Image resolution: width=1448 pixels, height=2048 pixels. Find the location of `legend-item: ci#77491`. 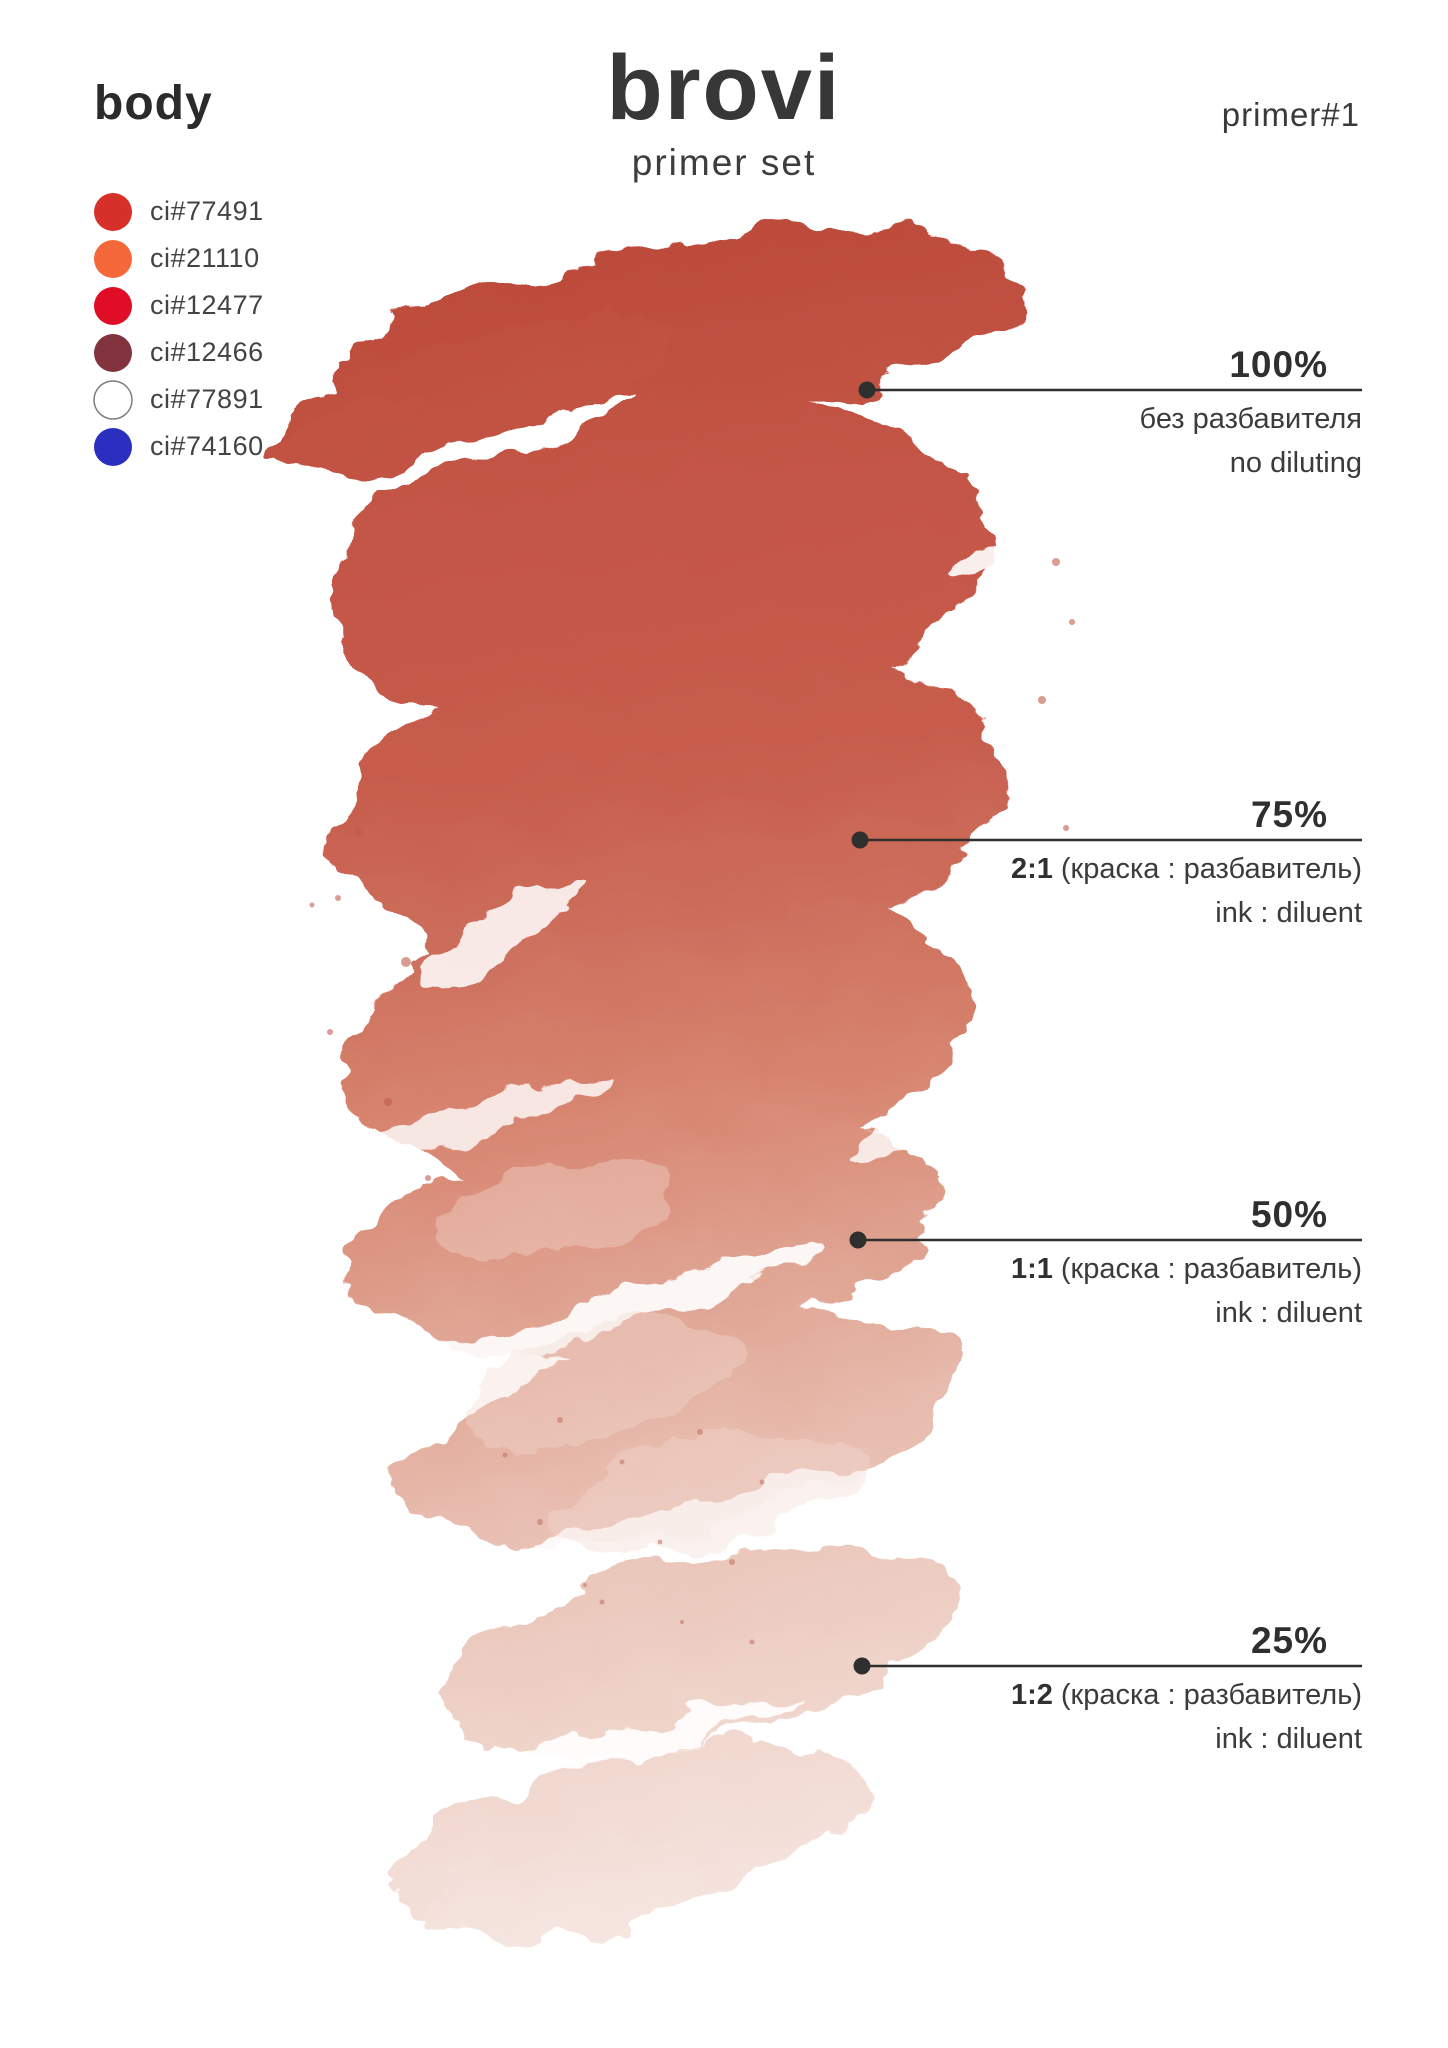

legend-item: ci#77491 is located at coordinates (178, 211).